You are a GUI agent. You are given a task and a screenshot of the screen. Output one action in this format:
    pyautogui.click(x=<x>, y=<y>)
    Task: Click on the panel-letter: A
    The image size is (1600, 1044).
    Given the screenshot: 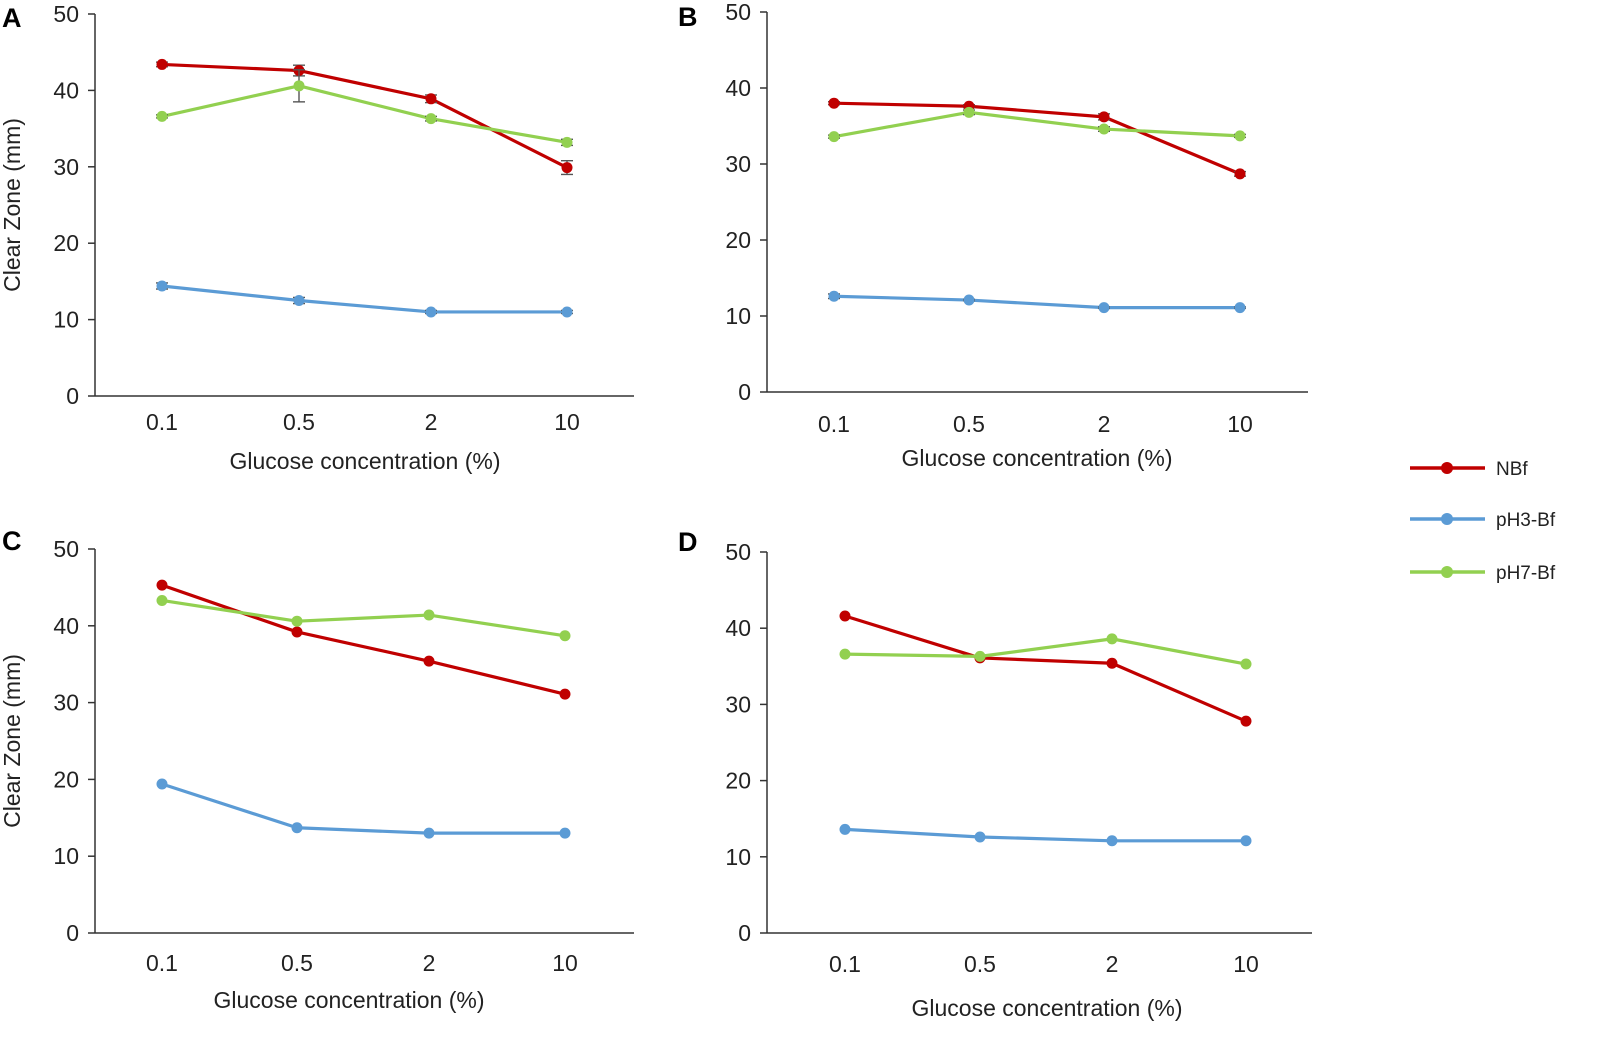 What is the action you would take?
    pyautogui.click(x=12, y=18)
    